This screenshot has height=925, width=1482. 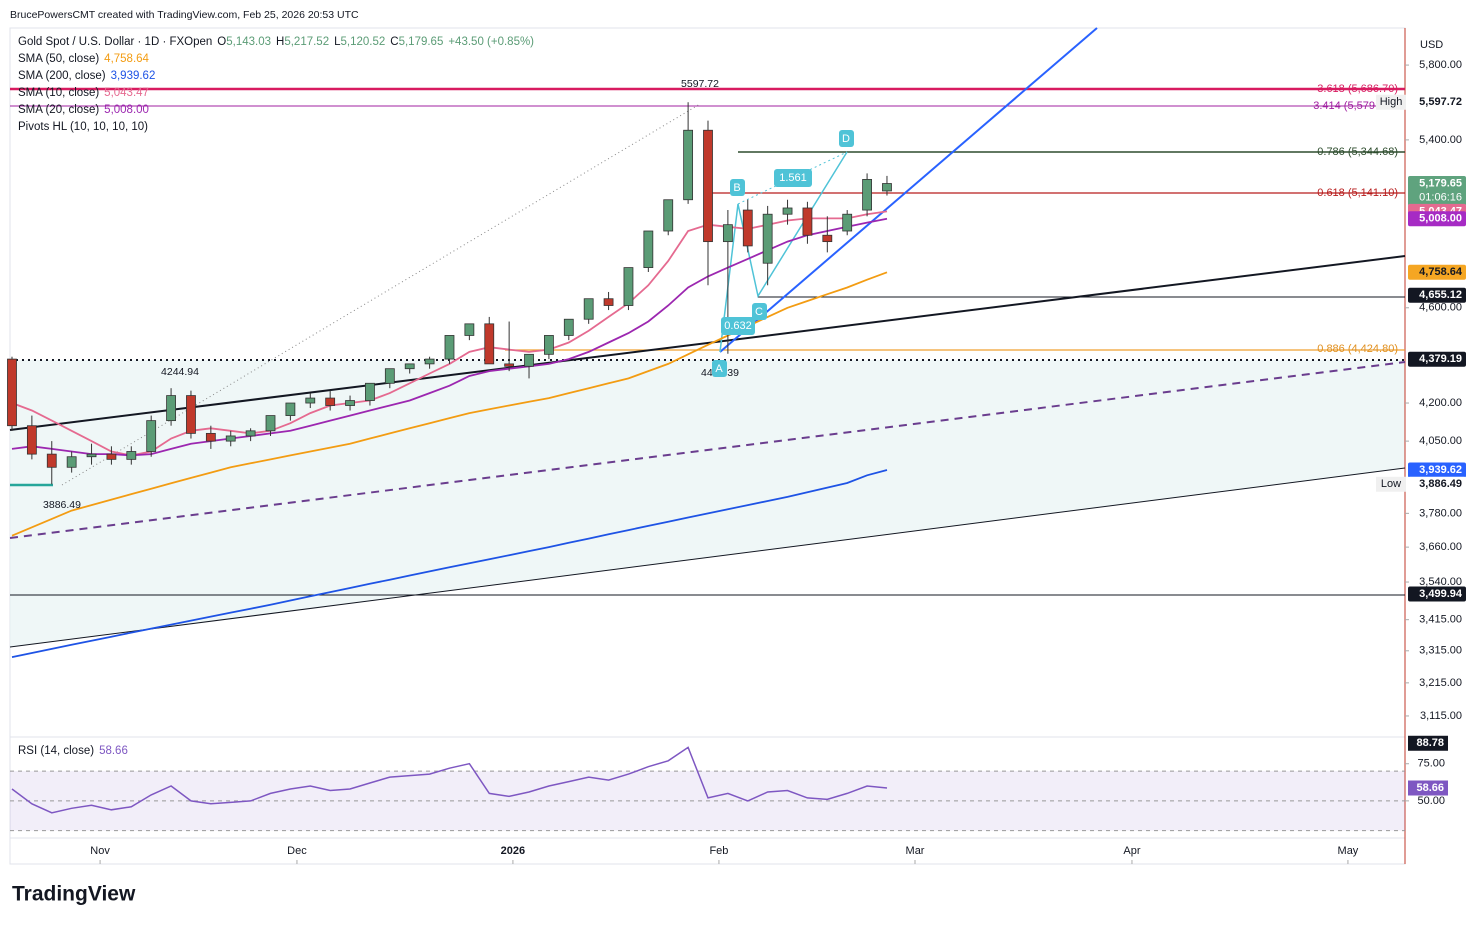 I want to click on indicator: SMA (10, close) 5,043.47, so click(x=83, y=93).